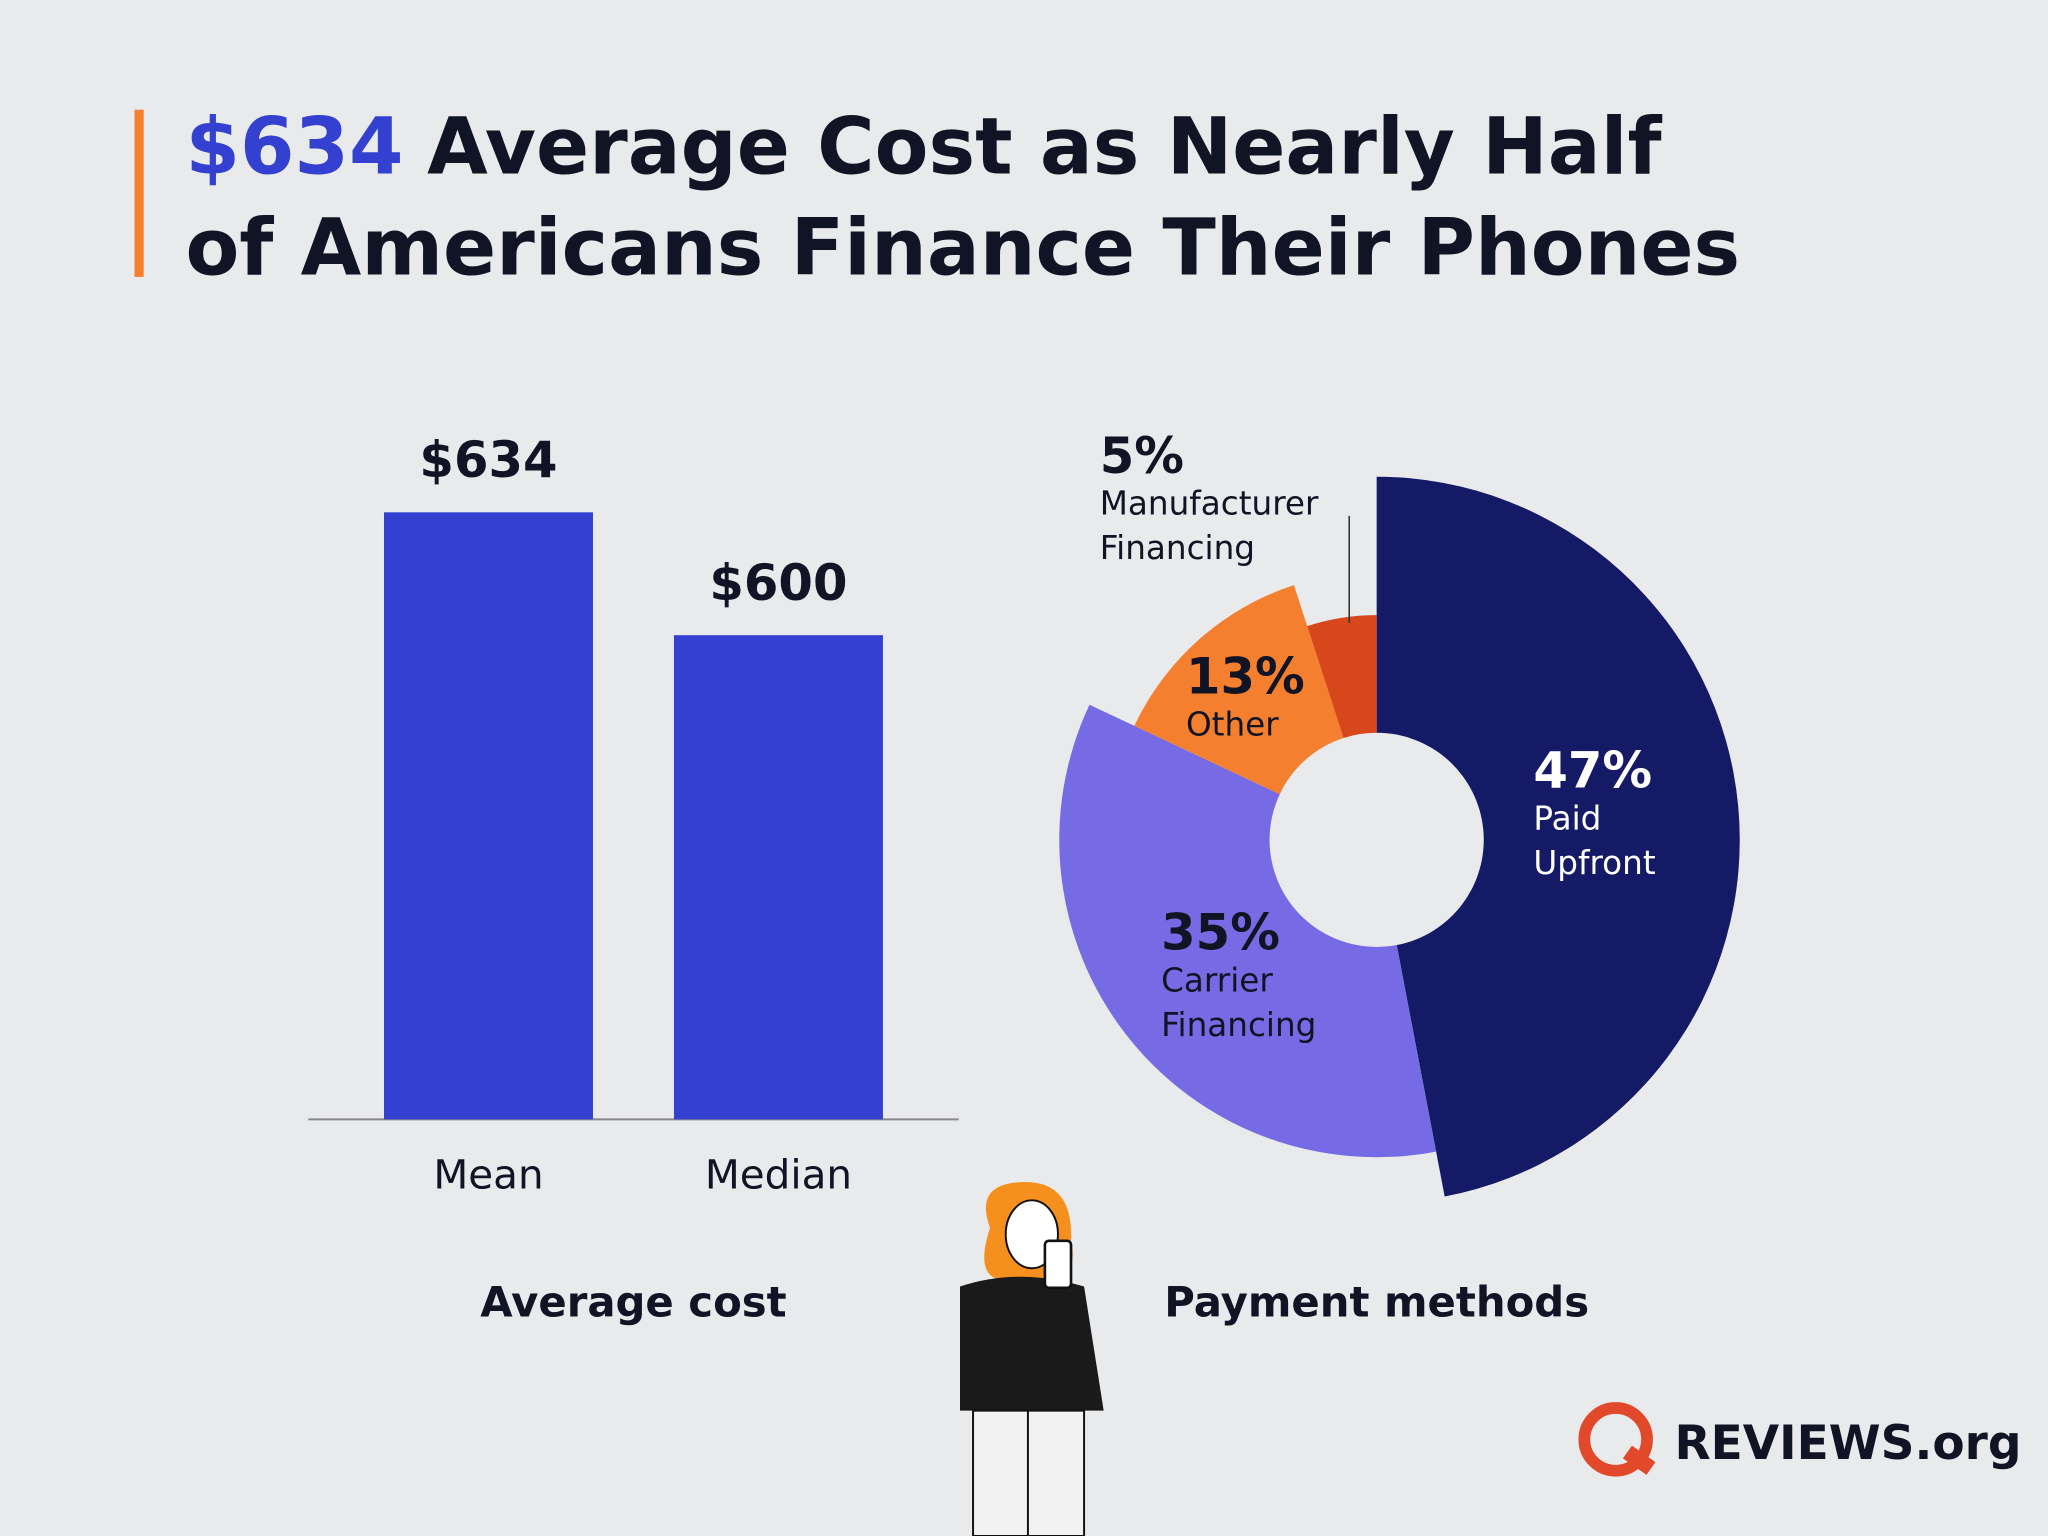  What do you see at coordinates (1592, 771) in the screenshot?
I see `value-label: 47%` at bounding box center [1592, 771].